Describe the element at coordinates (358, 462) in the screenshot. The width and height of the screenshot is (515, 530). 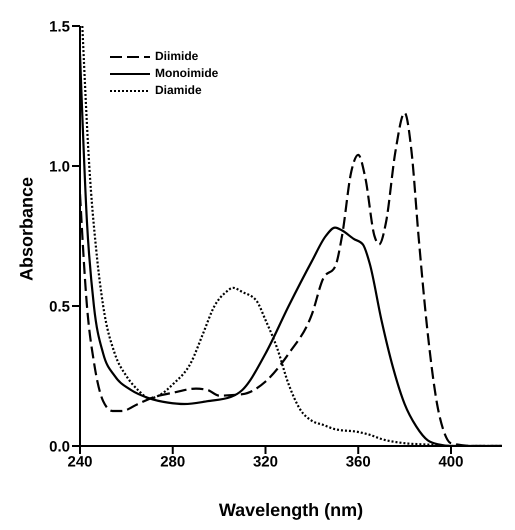
I see `x-tick-label: 360` at that location.